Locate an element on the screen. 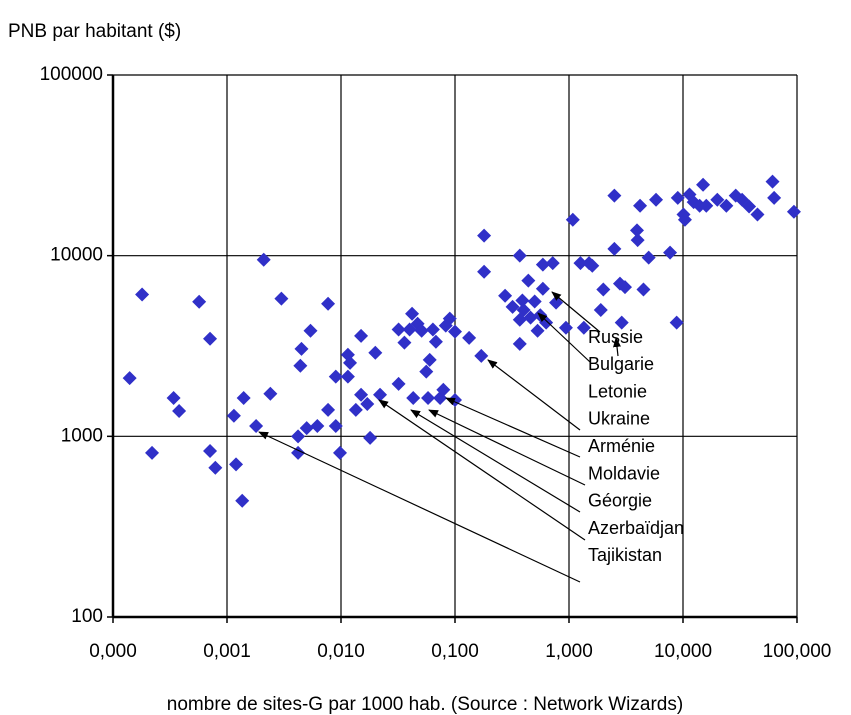  x-tick-label: 1,000 is located at coordinates (569, 651).